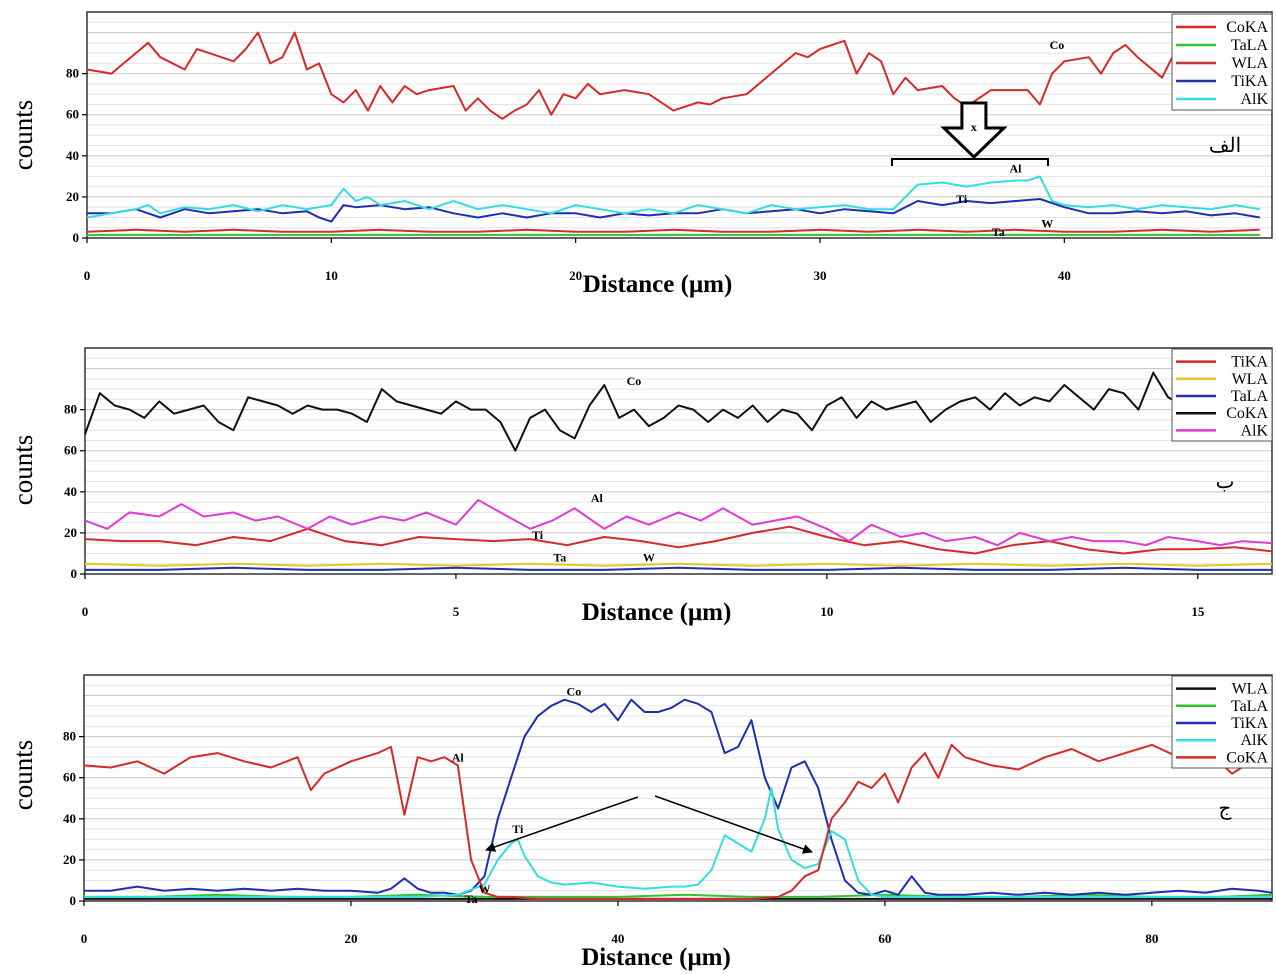 The image size is (1276, 974). What do you see at coordinates (974, 127) in the screenshot?
I see `arrow-label-x: x` at bounding box center [974, 127].